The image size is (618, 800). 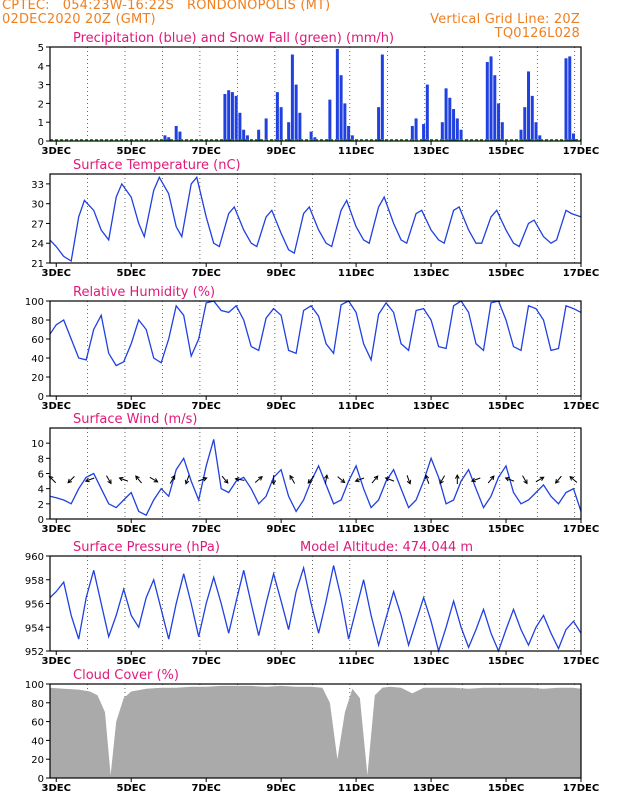 I want to click on y-tick-label: 60, so click(x=37, y=723).